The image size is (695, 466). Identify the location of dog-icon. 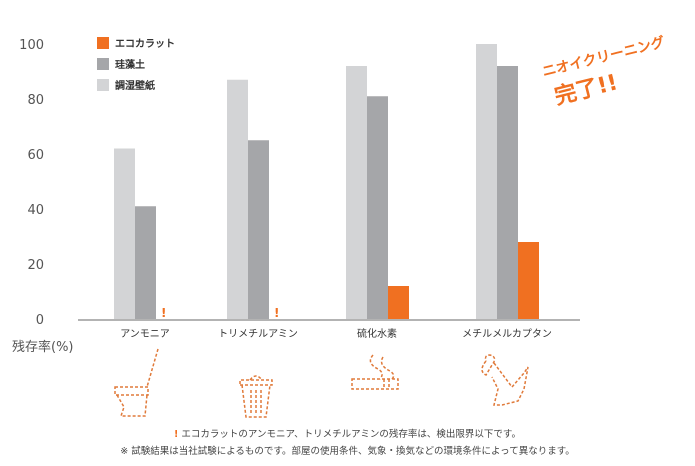
(505, 380).